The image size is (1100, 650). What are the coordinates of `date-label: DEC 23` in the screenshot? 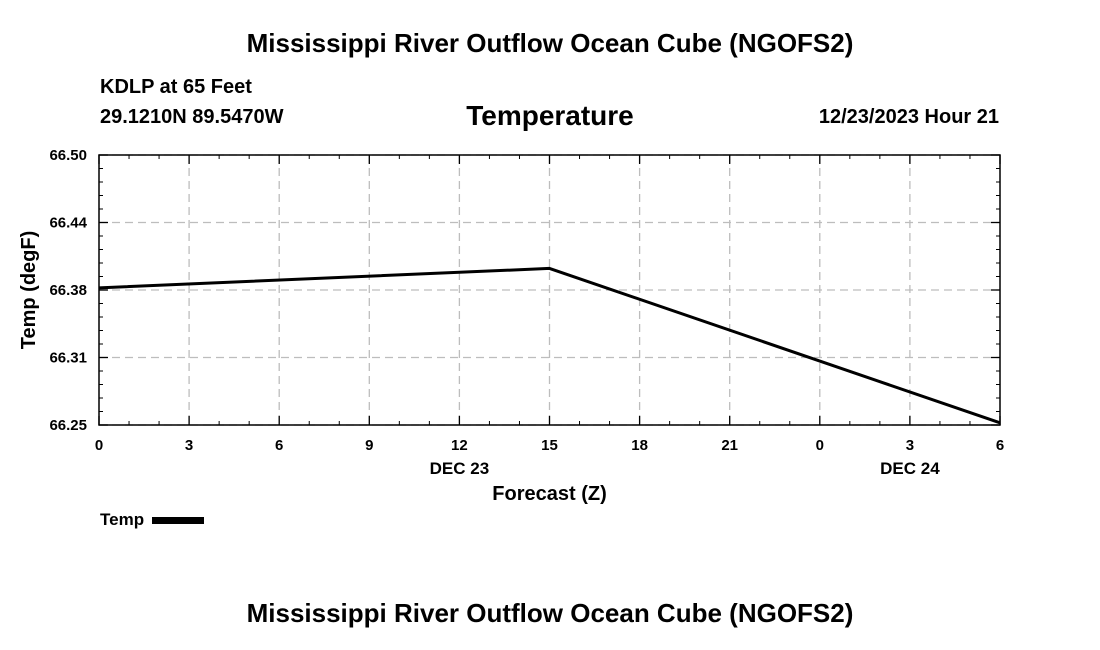 It's located at (460, 468).